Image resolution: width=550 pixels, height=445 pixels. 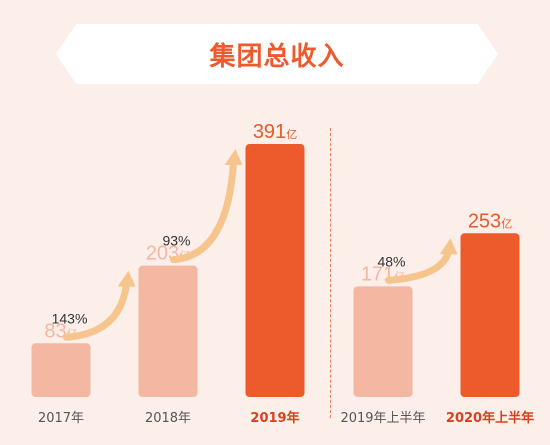 I want to click on bar-value-number-0: 83, so click(x=55, y=331).